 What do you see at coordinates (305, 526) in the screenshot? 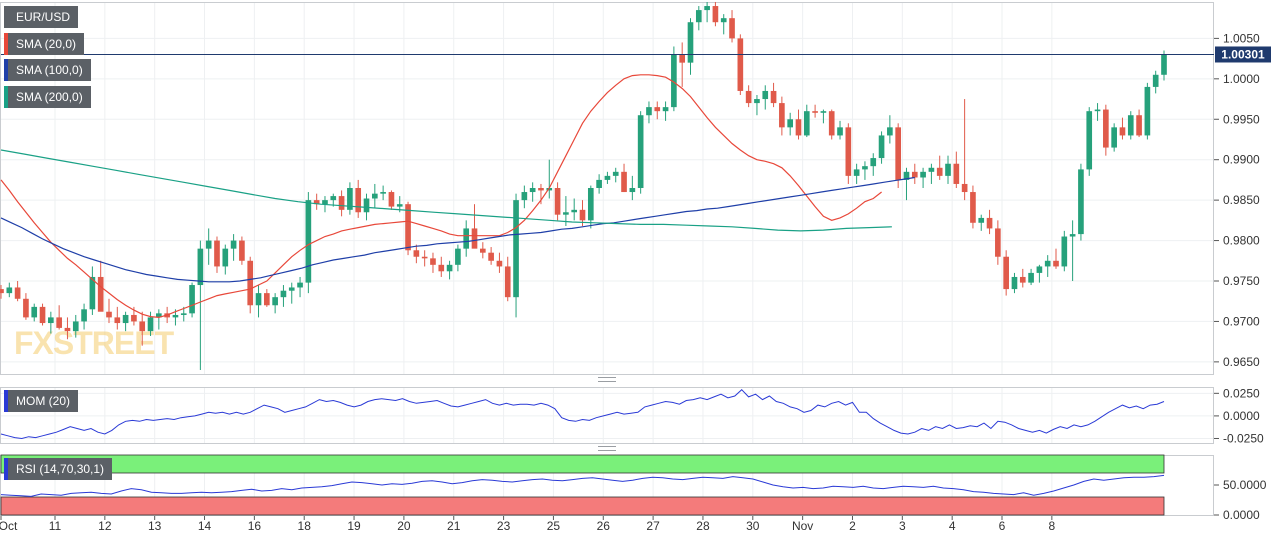
I see `x-tick-label: 18` at bounding box center [305, 526].